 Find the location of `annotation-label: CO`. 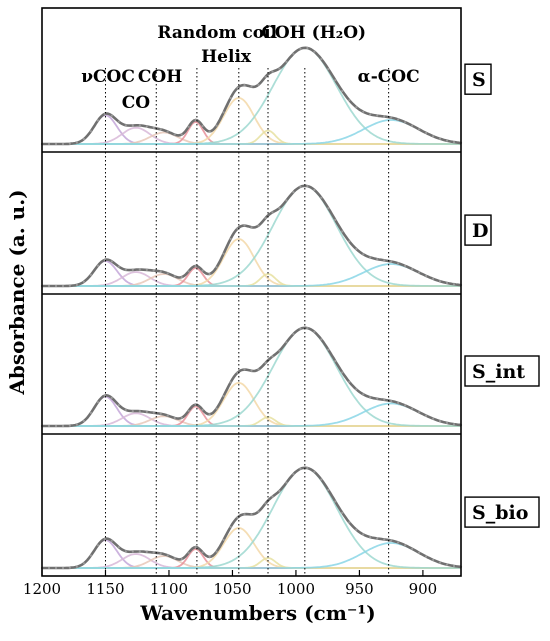

annotation-label: CO is located at coordinates (136, 103).